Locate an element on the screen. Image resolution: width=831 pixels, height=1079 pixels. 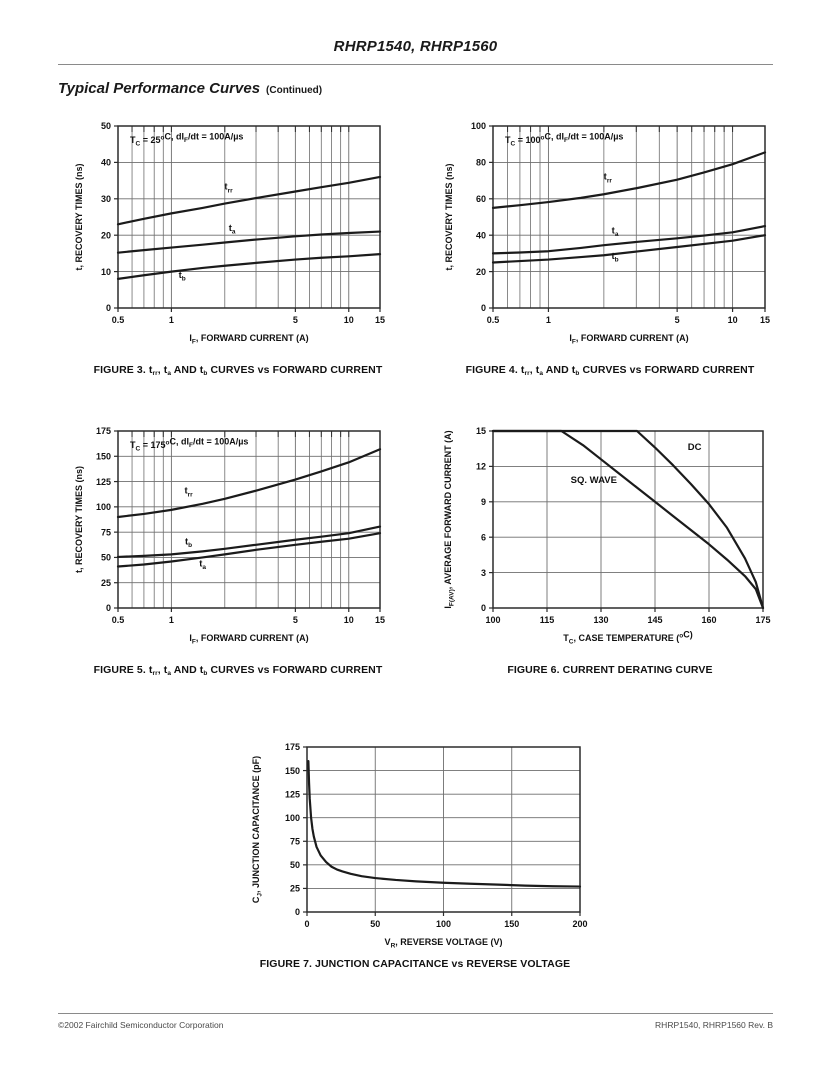
figure-6-caption: FIGURE 6. CURRENT DERATING CURVE is located at coordinates (610, 670).